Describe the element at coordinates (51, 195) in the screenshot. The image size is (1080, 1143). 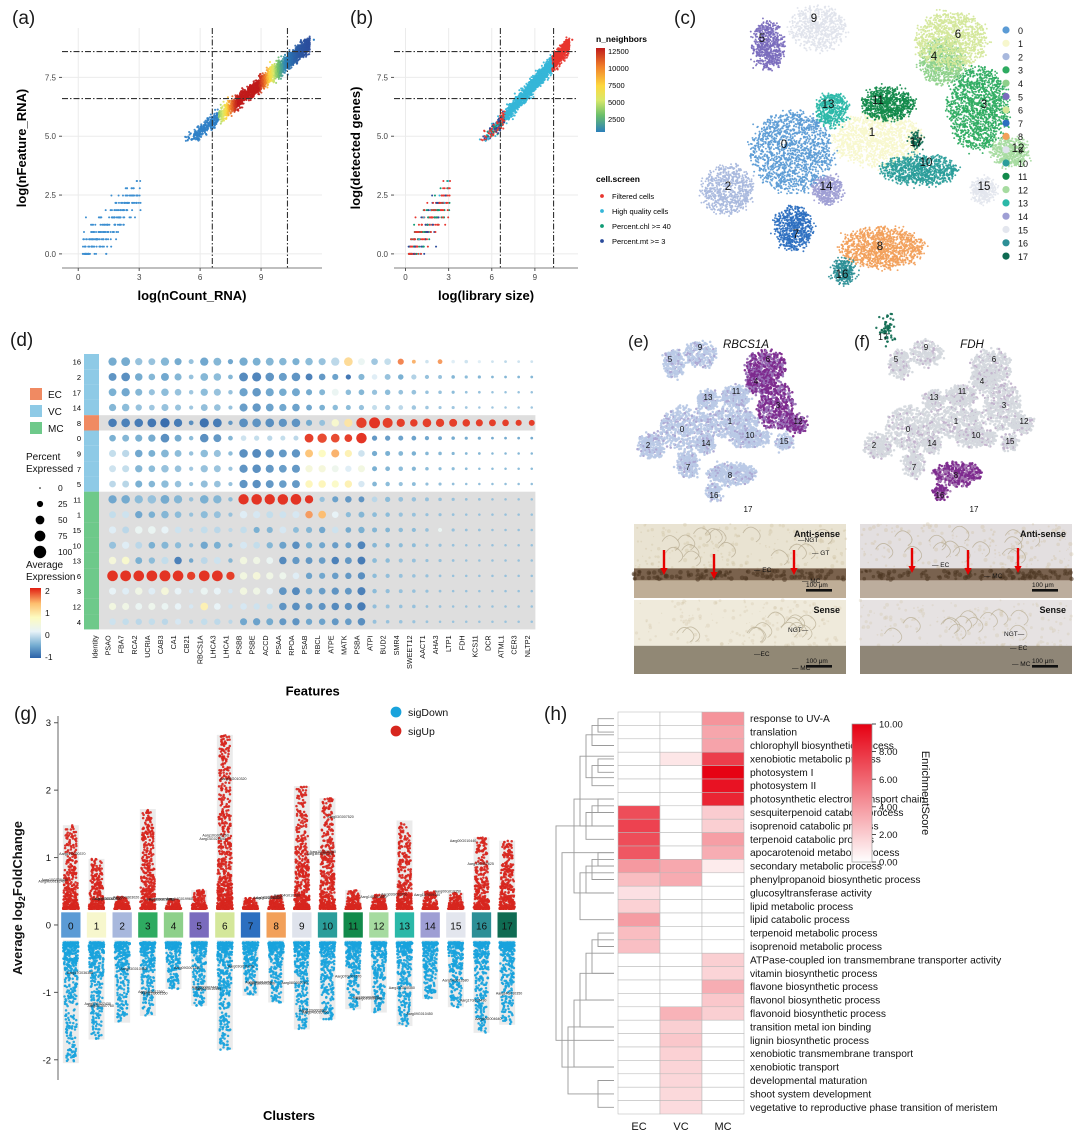
I see `svg-text: 2.5` at that location.